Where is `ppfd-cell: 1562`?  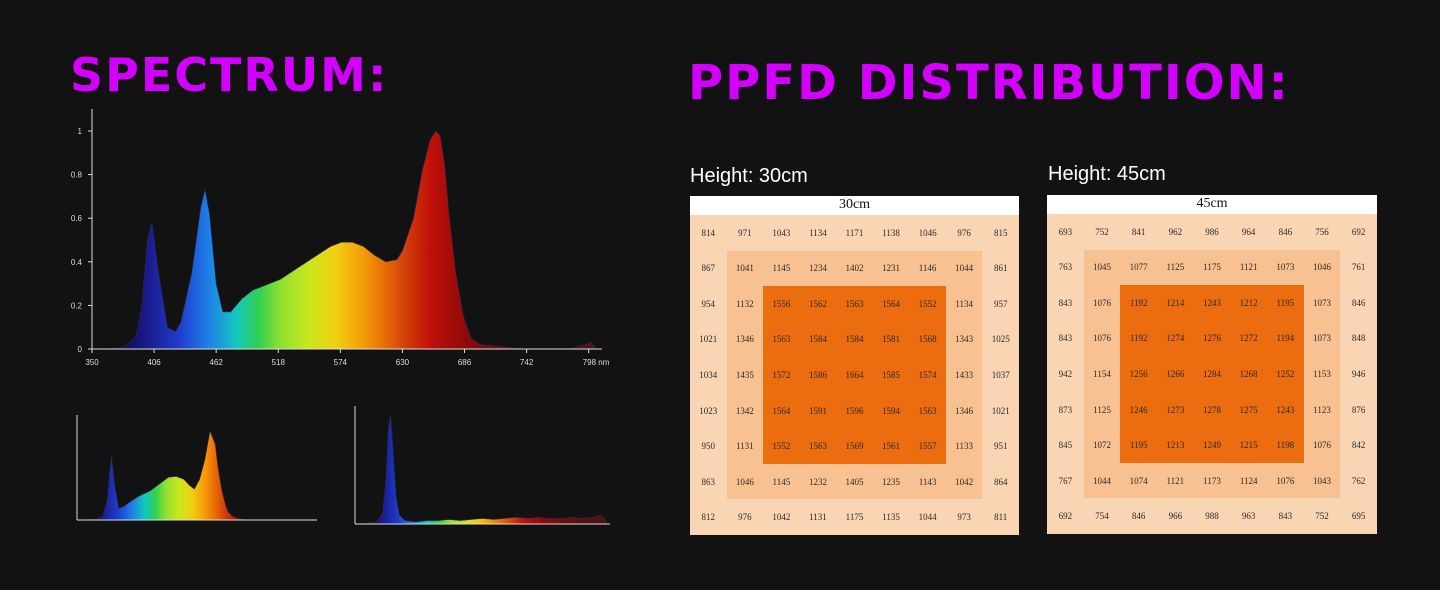 ppfd-cell: 1562 is located at coordinates (818, 304).